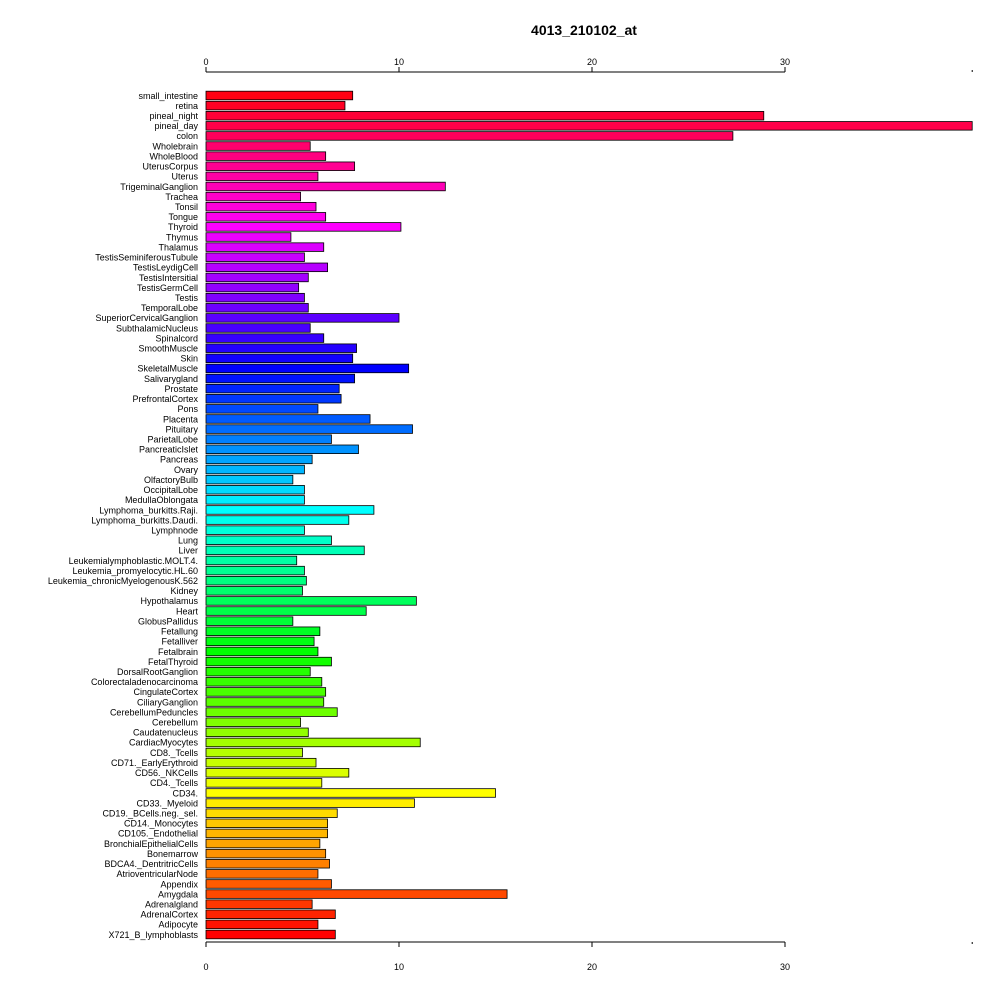 The width and height of the screenshot is (1000, 1000). What do you see at coordinates (183, 217) in the screenshot?
I see `category-label: Tongue` at bounding box center [183, 217].